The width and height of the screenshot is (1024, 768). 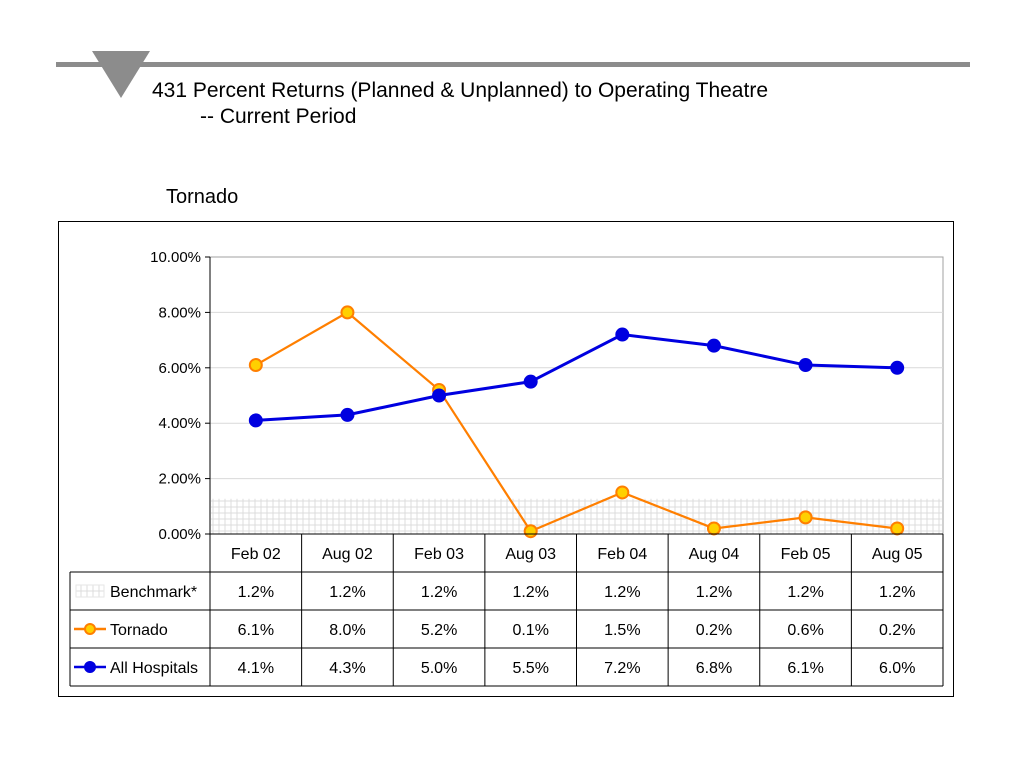 I want to click on y-tick-label: 2.00%, so click(x=179, y=479).